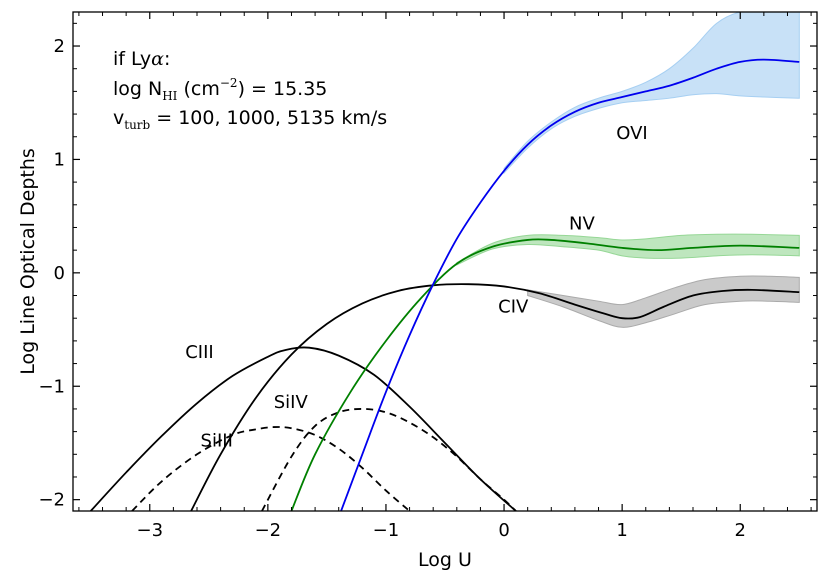 The width and height of the screenshot is (830, 579). I want to click on x-tick-label: −1, so click(386, 530).